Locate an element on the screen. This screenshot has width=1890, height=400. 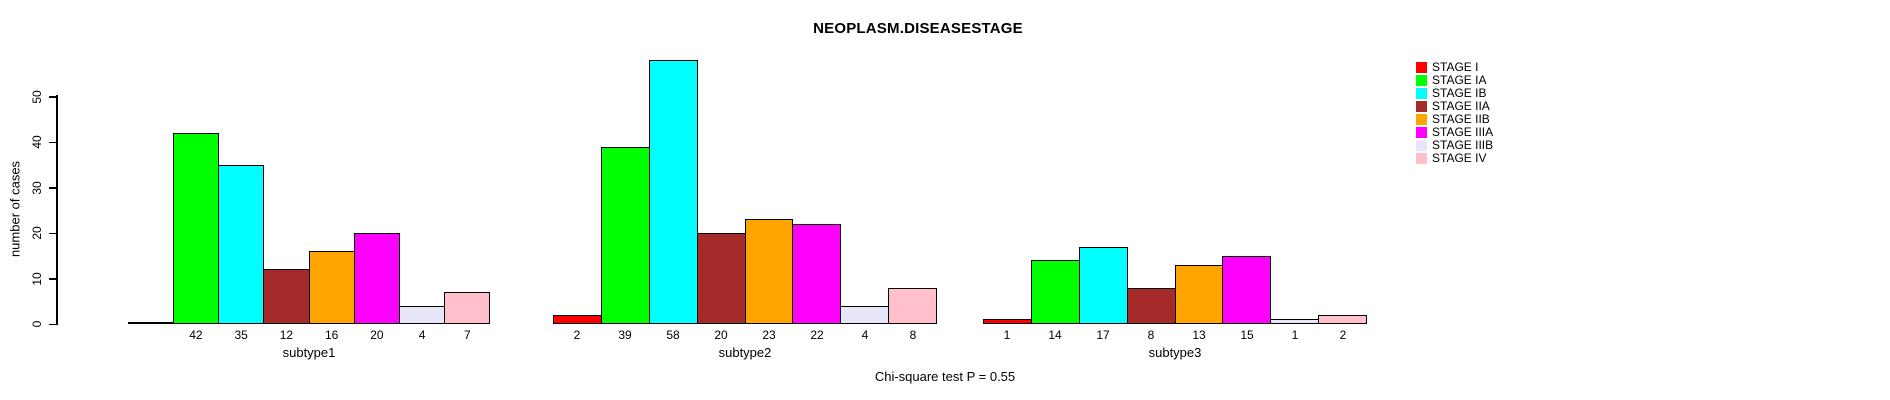
legend-item: STAGE IIB is located at coordinates (1454, 119).